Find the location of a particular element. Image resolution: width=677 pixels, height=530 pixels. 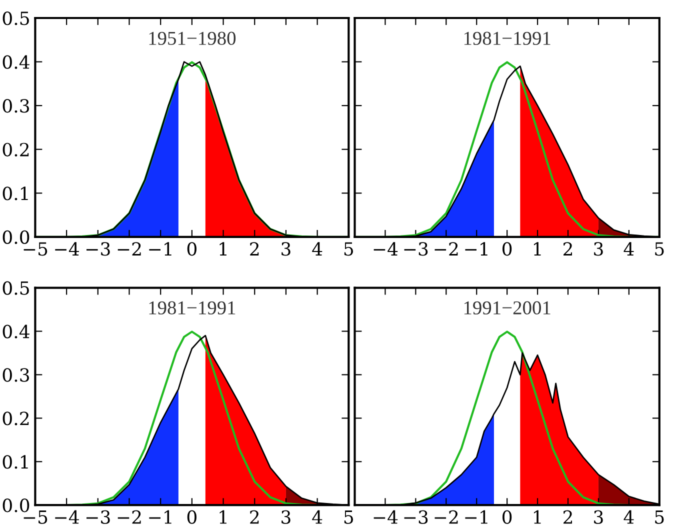

text: 1991−2001 is located at coordinates (507, 307).